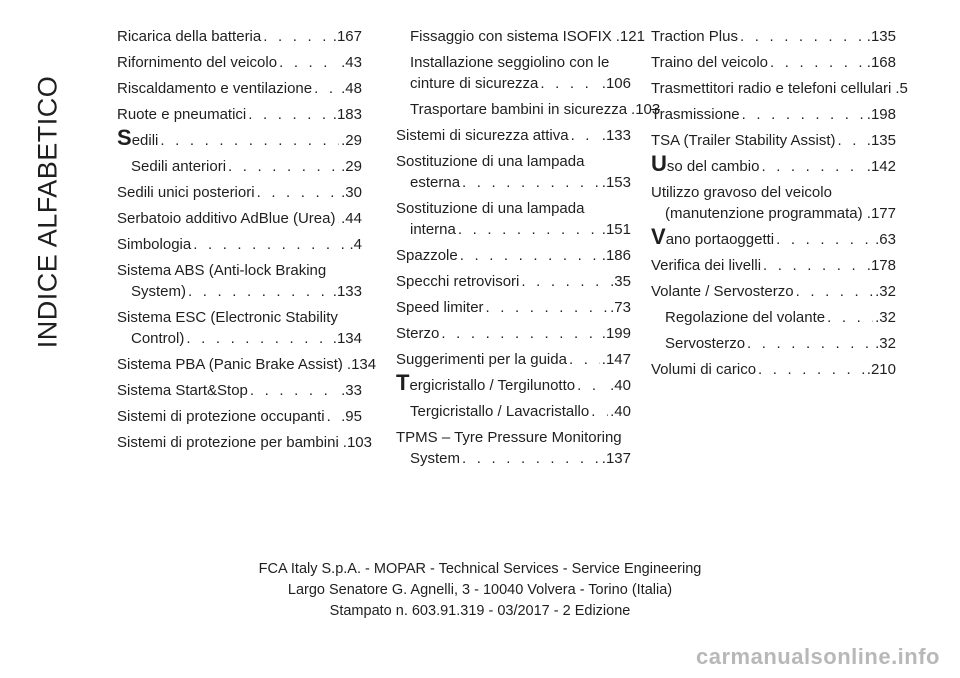 This screenshot has width=960, height=678. What do you see at coordinates (239, 114) in the screenshot?
I see `index-entry: Ruote e pneumatici .183` at bounding box center [239, 114].